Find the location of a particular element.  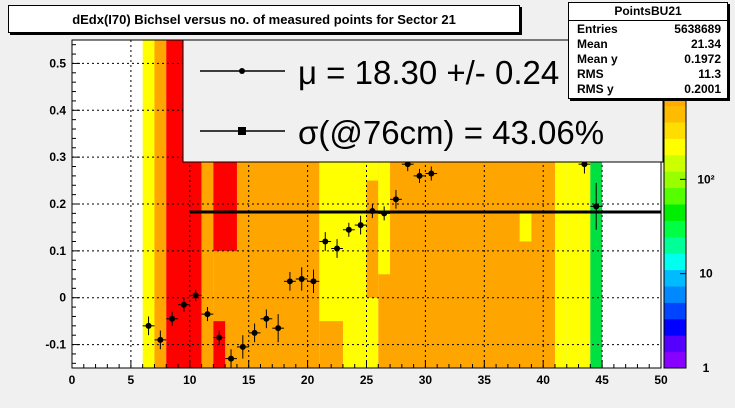

x-tick-label: 0 is located at coordinates (72, 380).